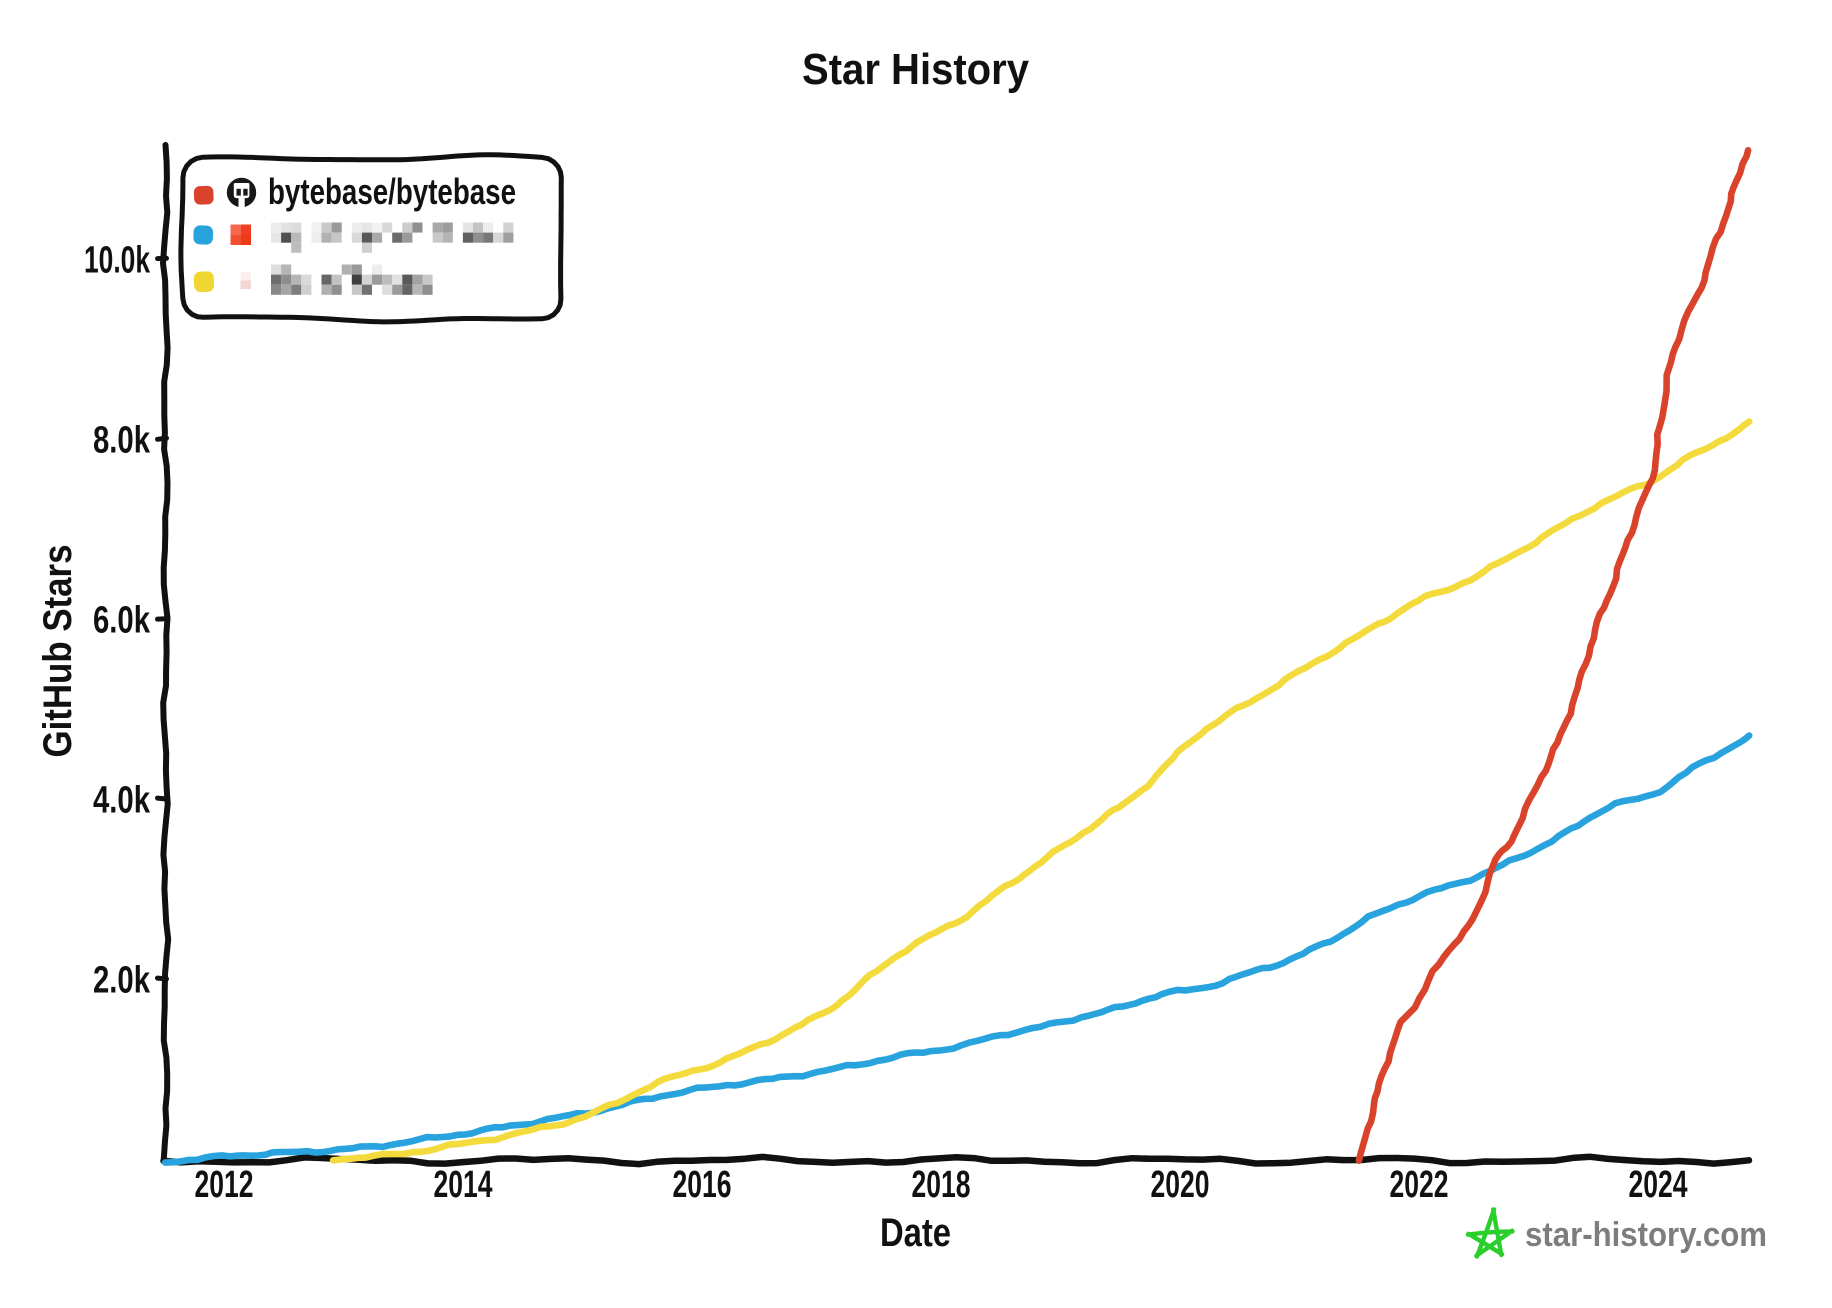  Describe the element at coordinates (702, 1185) in the screenshot. I see `svg-text: 2016` at that location.